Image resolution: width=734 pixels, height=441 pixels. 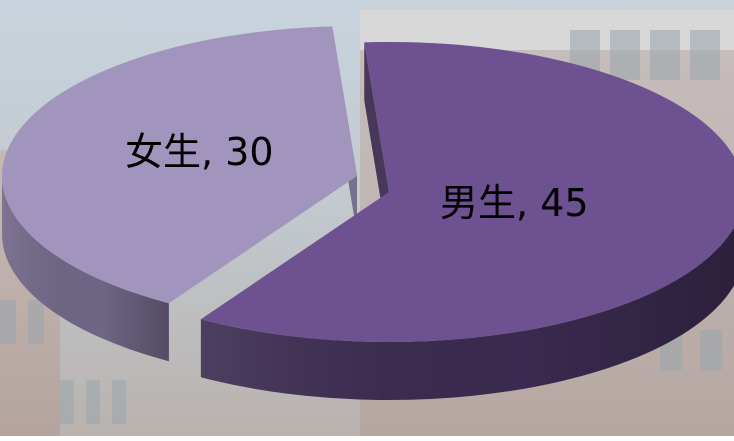 I want to click on data-label-男生: 男生, 45, so click(x=514, y=203).